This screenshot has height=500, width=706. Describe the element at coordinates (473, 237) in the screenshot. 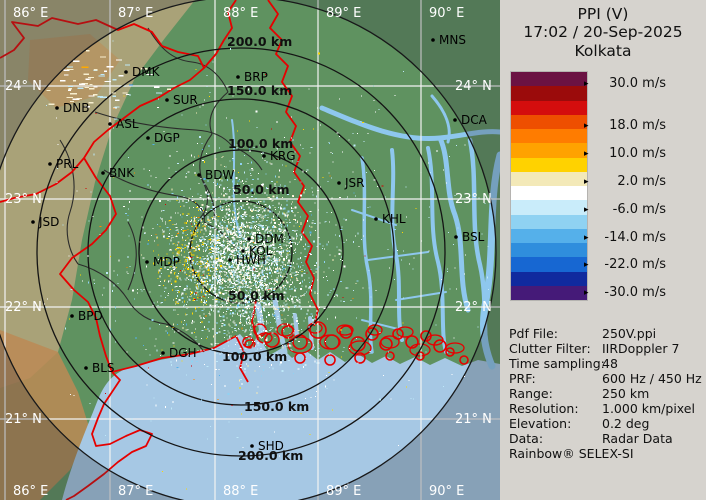

I see `station-label: BSL` at that location.